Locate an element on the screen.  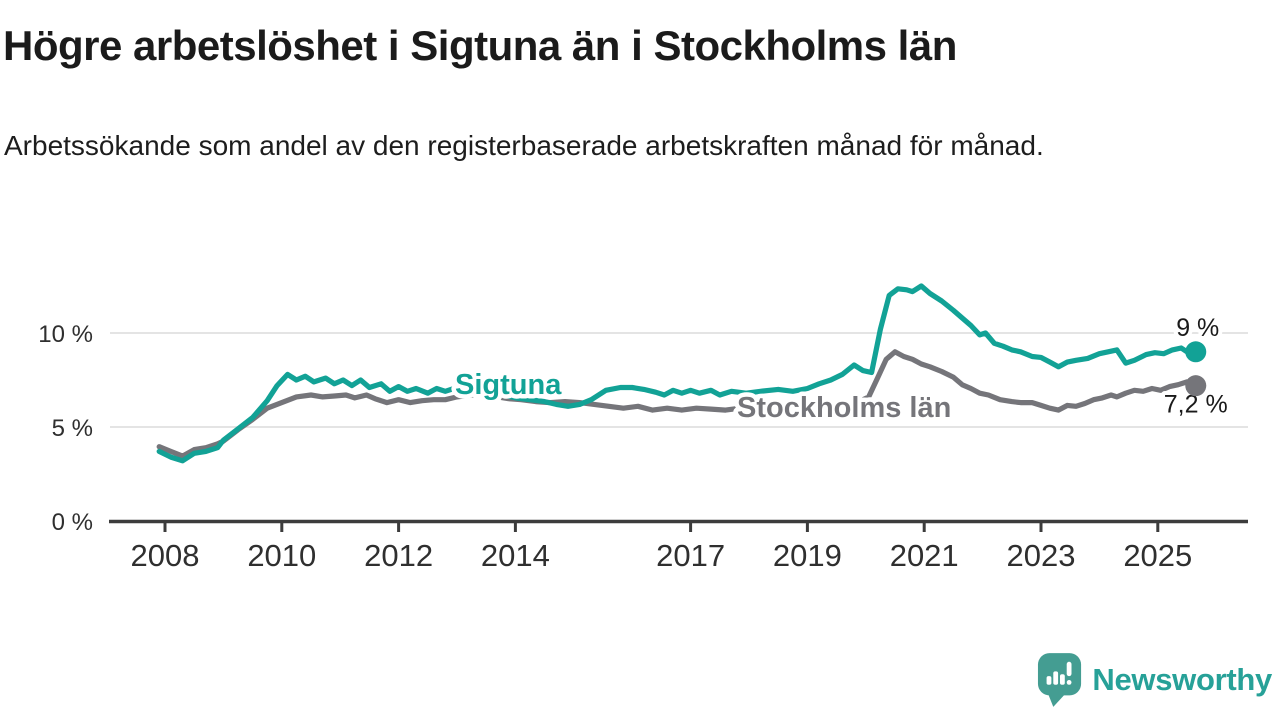
series-line-stockholms-l-n is located at coordinates (677, 404).